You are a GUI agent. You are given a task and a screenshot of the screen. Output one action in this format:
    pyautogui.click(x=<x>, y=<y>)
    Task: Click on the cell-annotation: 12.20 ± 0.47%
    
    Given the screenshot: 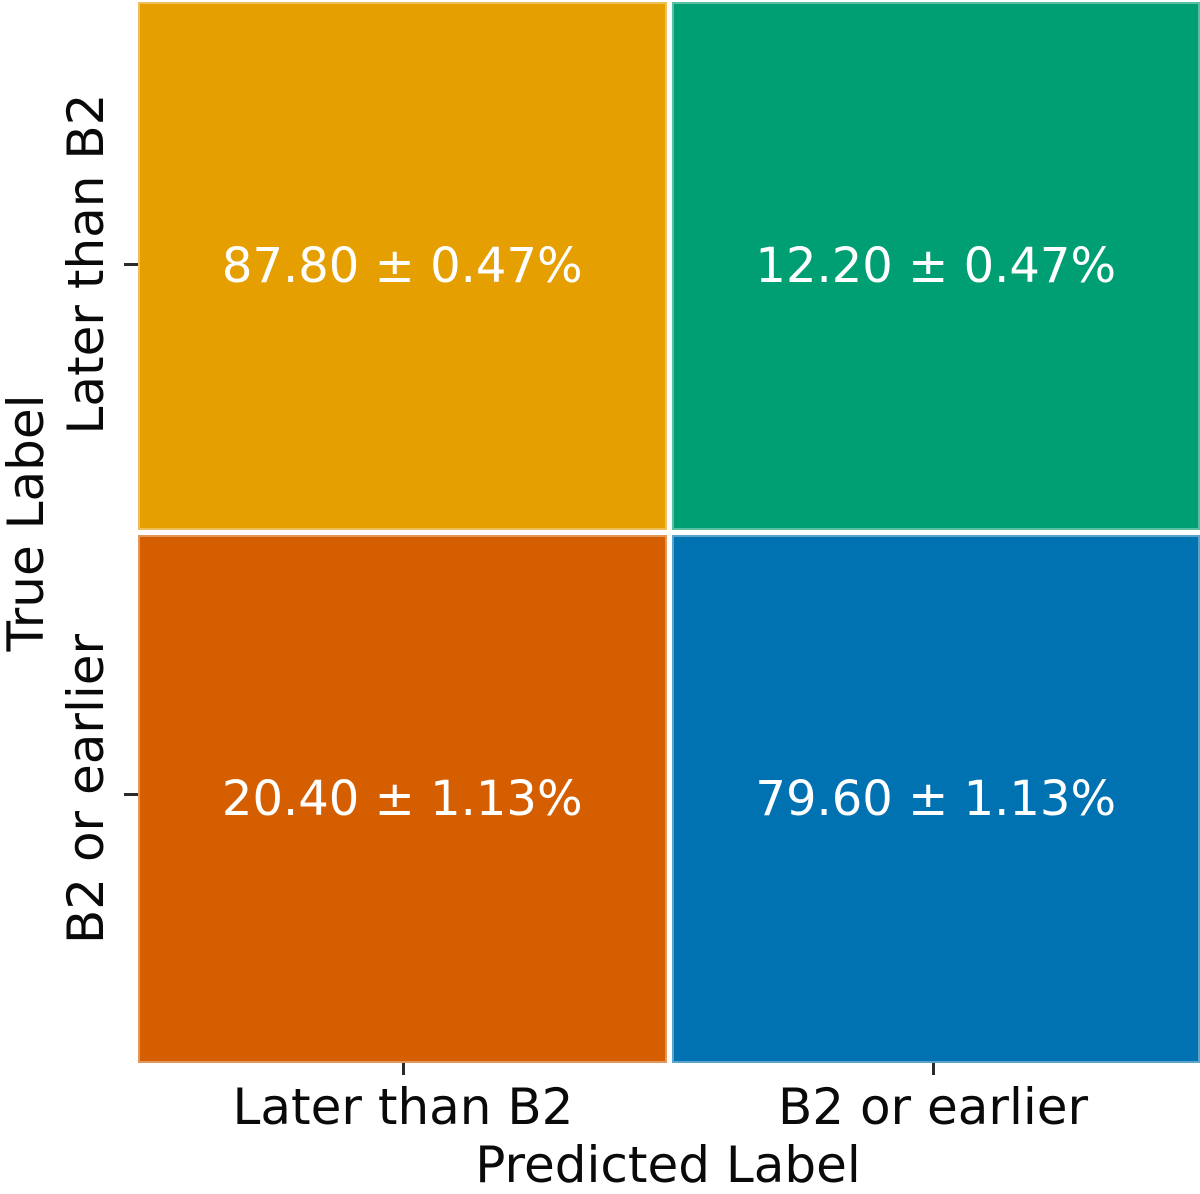 What is the action you would take?
    pyautogui.click(x=935, y=266)
    